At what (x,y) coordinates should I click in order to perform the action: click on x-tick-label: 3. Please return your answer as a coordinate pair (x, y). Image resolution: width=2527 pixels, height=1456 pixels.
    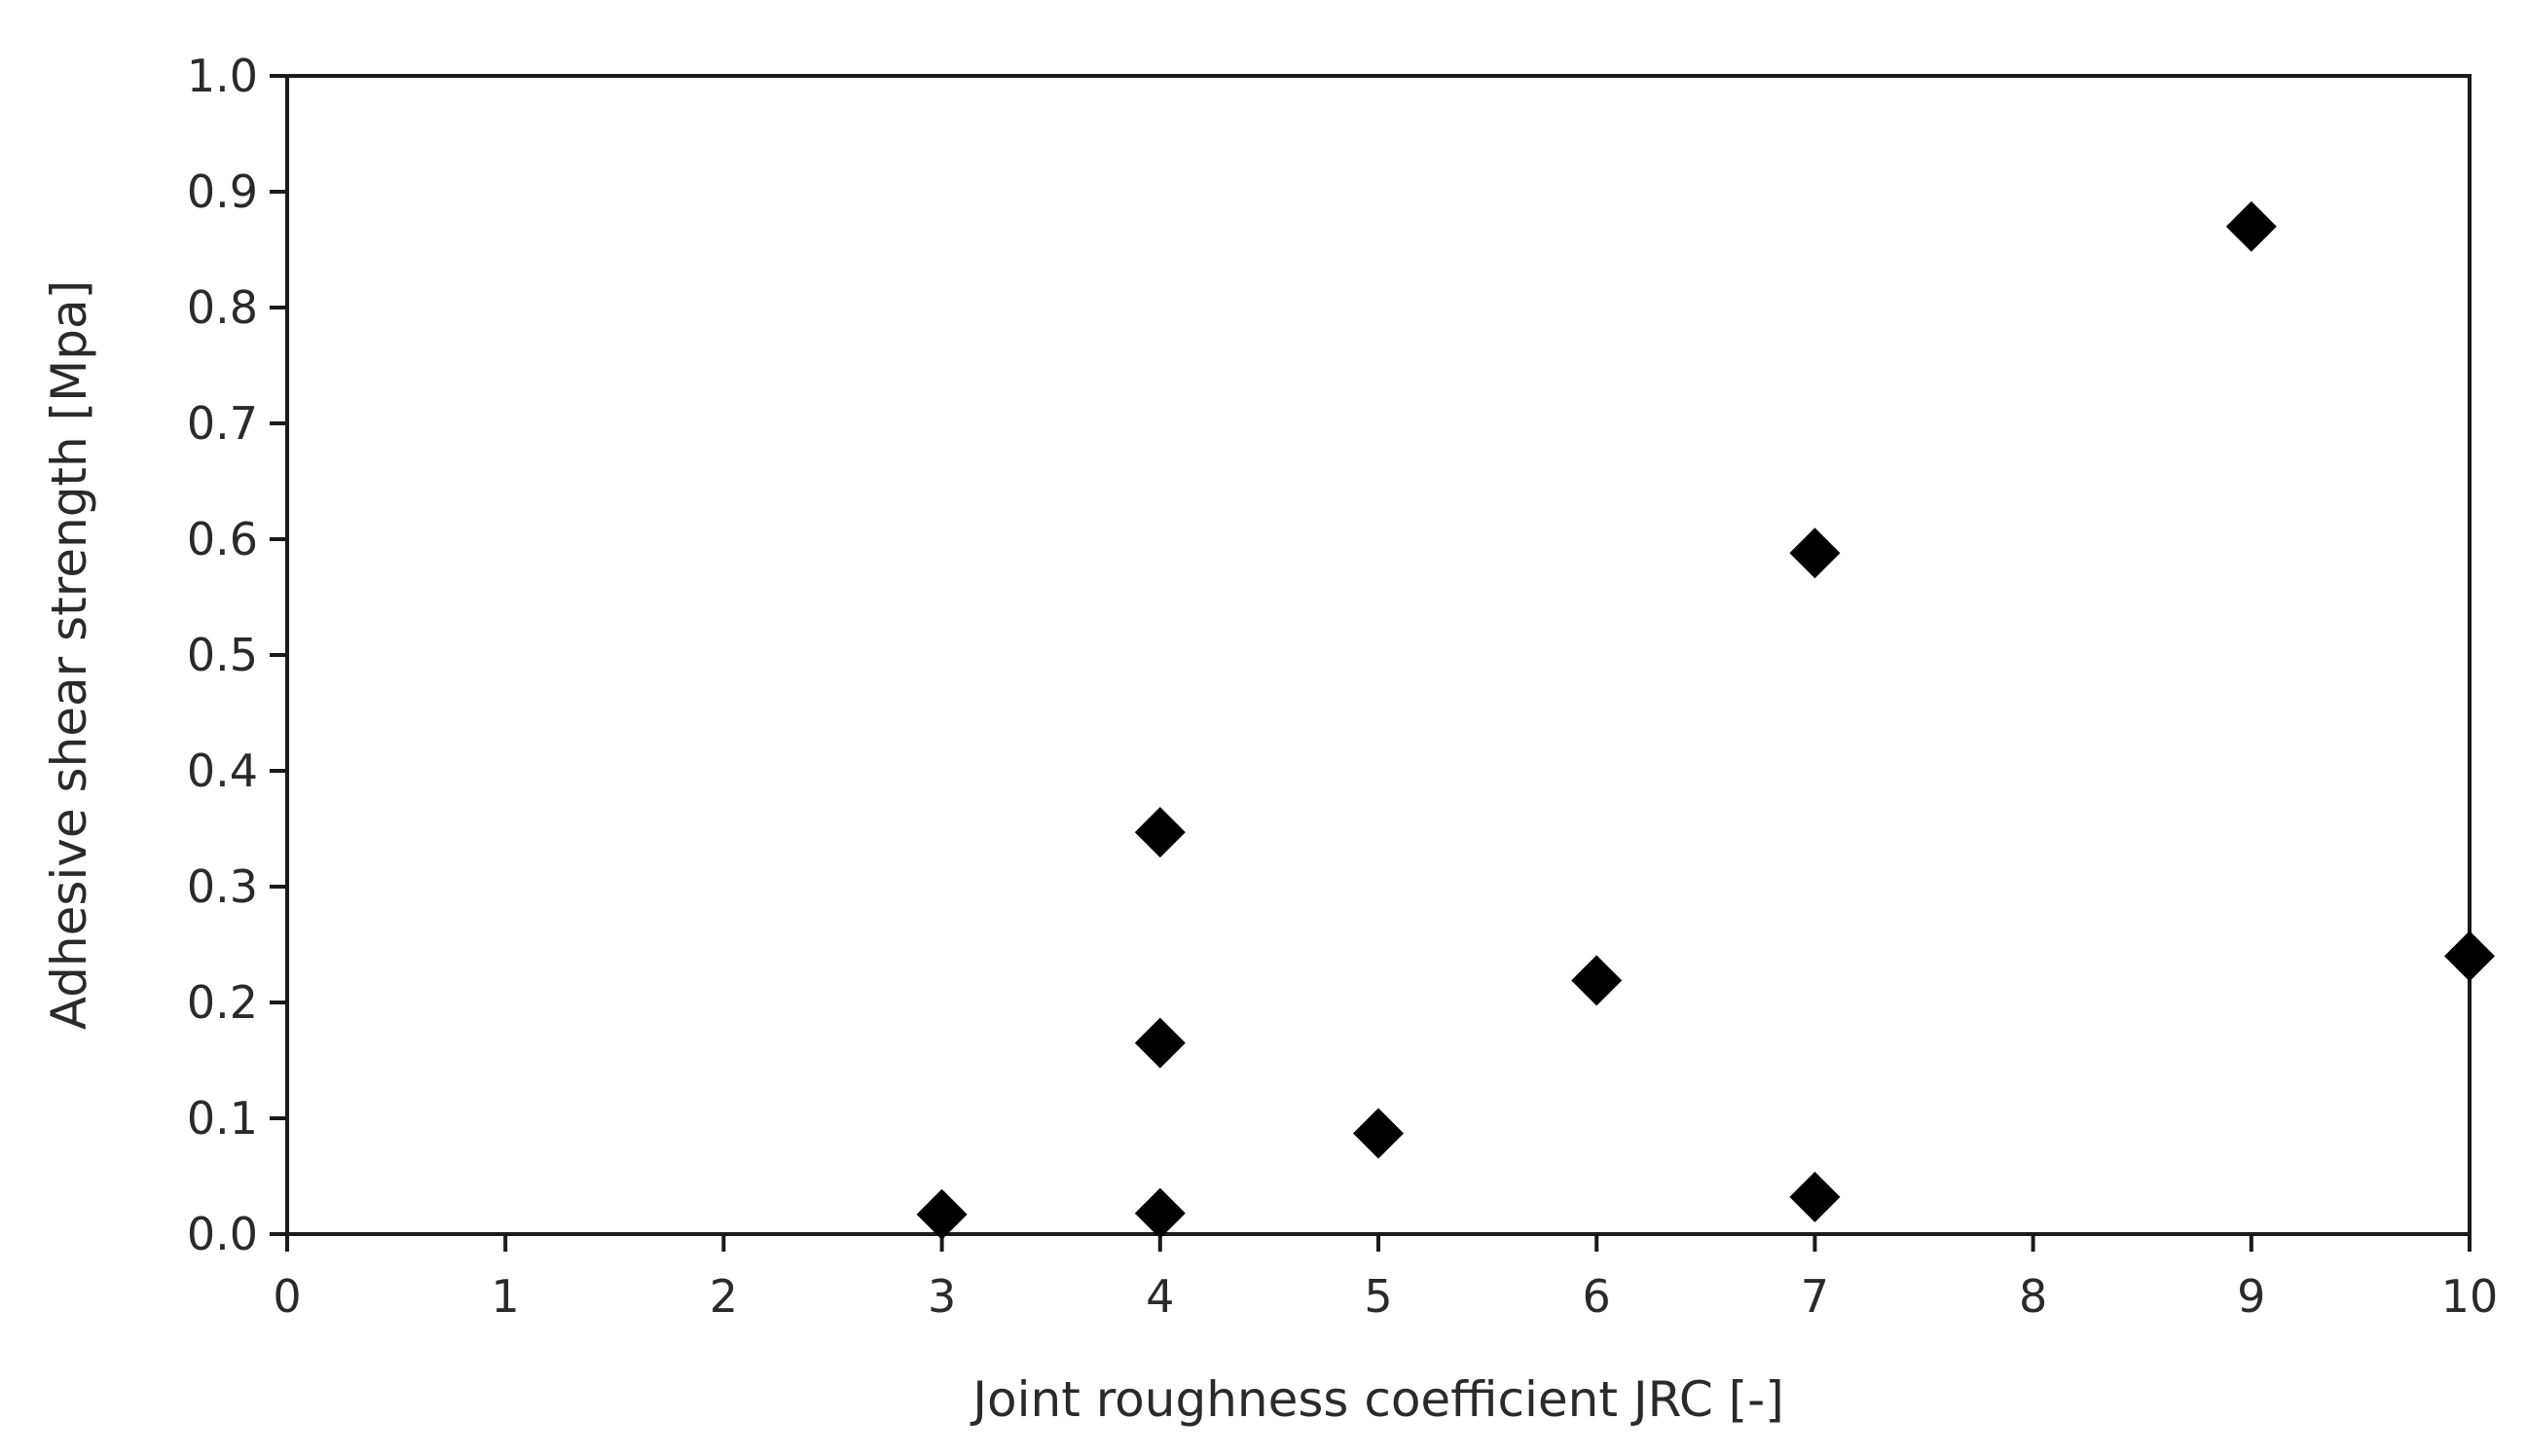
    Looking at the image, I should click on (942, 1296).